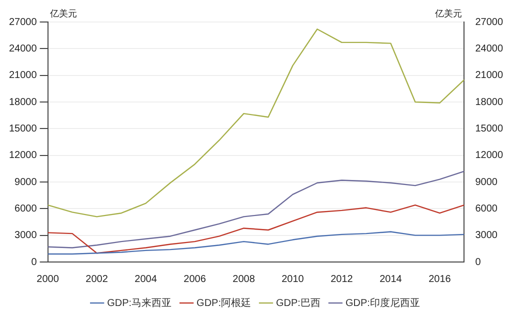 This screenshot has height=322, width=516. What do you see at coordinates (489, 128) in the screenshot?
I see `y2-tick-label: 15000` at bounding box center [489, 128].